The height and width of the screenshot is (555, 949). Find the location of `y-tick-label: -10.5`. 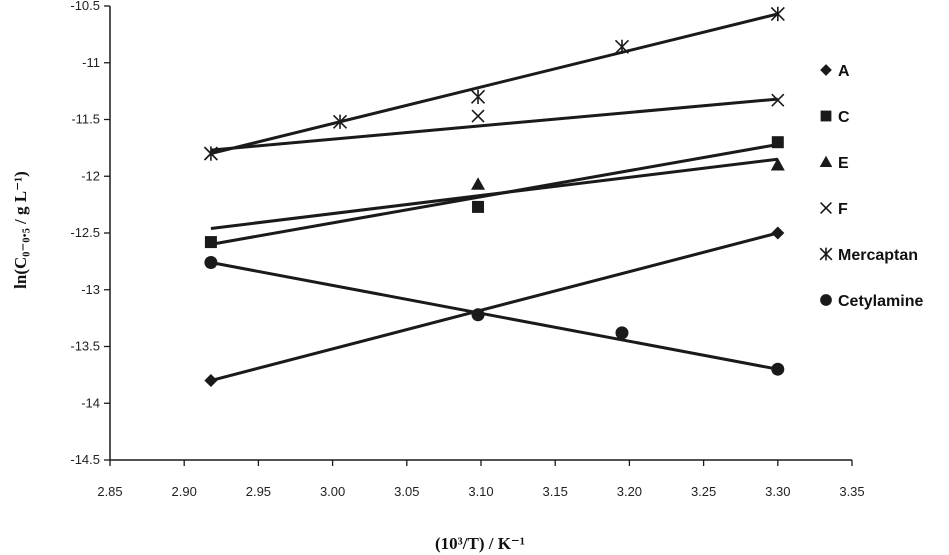

y-tick-label: -10.5 is located at coordinates (85, 6).